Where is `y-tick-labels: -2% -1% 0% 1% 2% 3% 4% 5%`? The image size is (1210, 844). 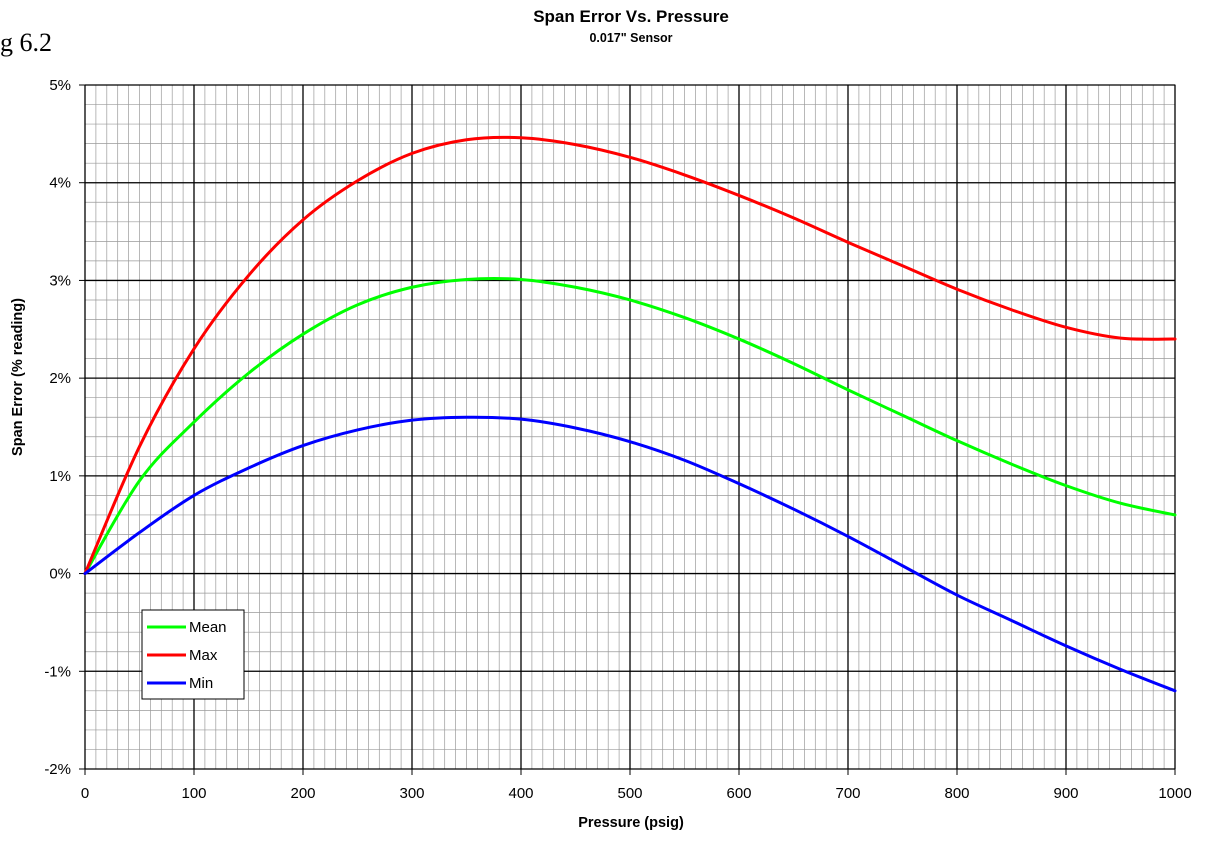
y-tick-labels: -2% -1% 0% 1% 2% 3% 4% 5% is located at coordinates (57, 427).